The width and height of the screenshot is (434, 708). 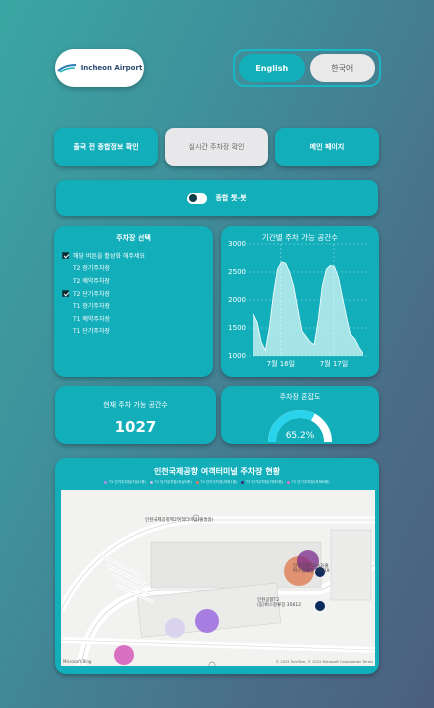 What do you see at coordinates (135, 415) in the screenshot?
I see `current-availability-card: 현재 주차 가능 공간수 1027` at bounding box center [135, 415].